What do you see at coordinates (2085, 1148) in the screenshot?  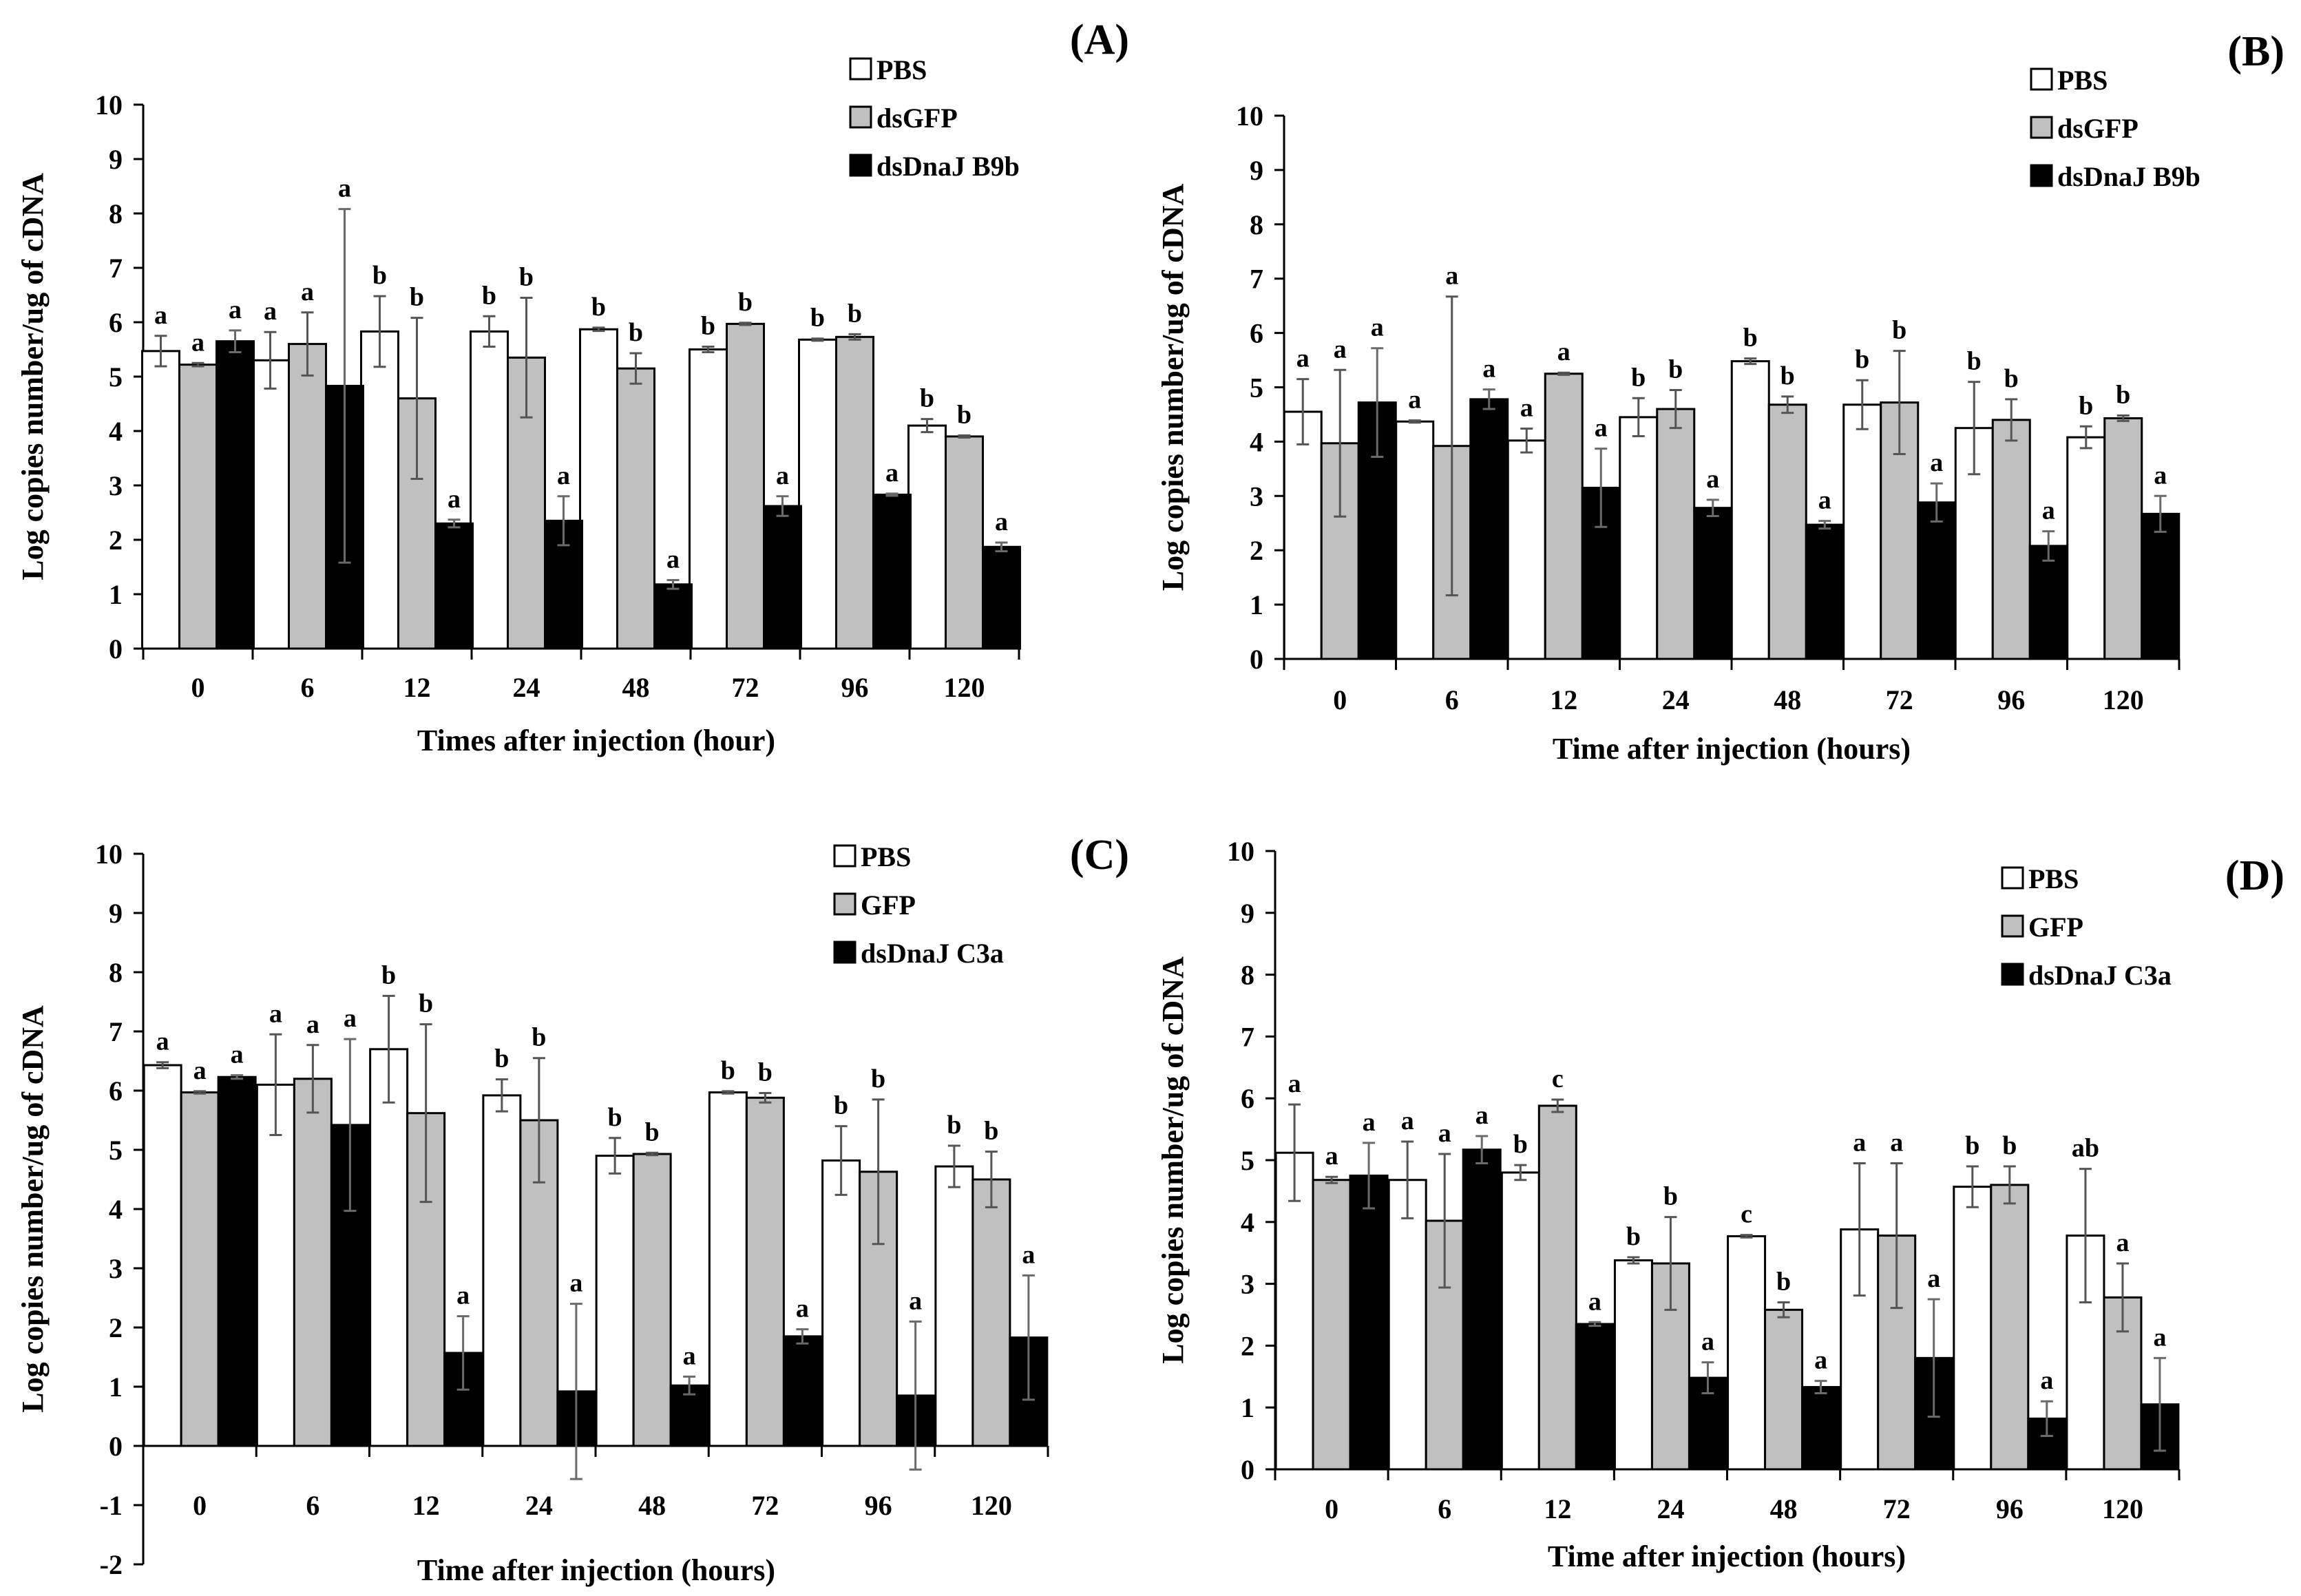 I see `significance-label: ab` at bounding box center [2085, 1148].